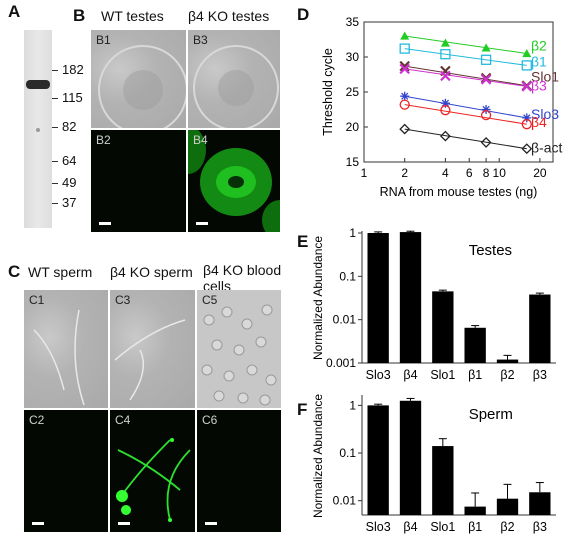  What do you see at coordinates (200, 140) in the screenshot?
I see `sublabel-b4: B4` at bounding box center [200, 140].